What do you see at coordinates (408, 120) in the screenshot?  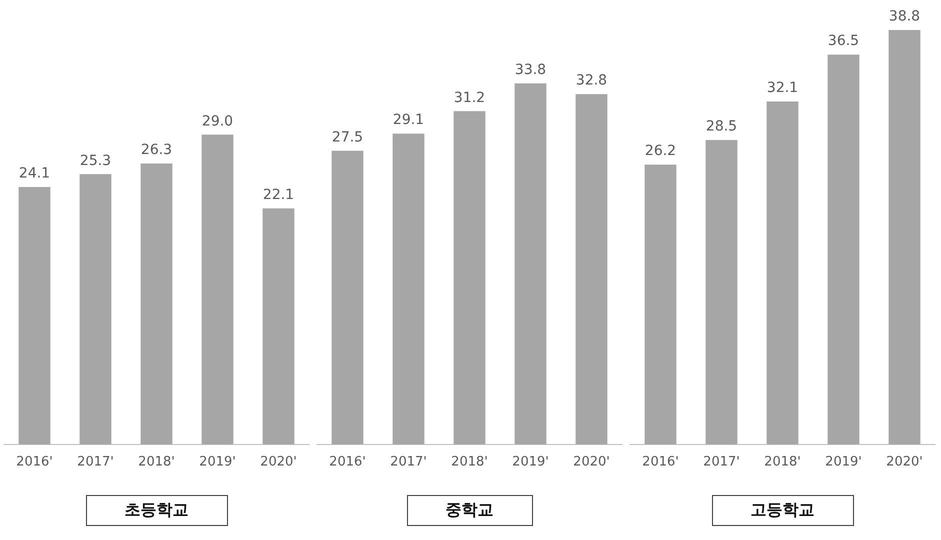 I see `data-label: 29.1` at bounding box center [408, 120].